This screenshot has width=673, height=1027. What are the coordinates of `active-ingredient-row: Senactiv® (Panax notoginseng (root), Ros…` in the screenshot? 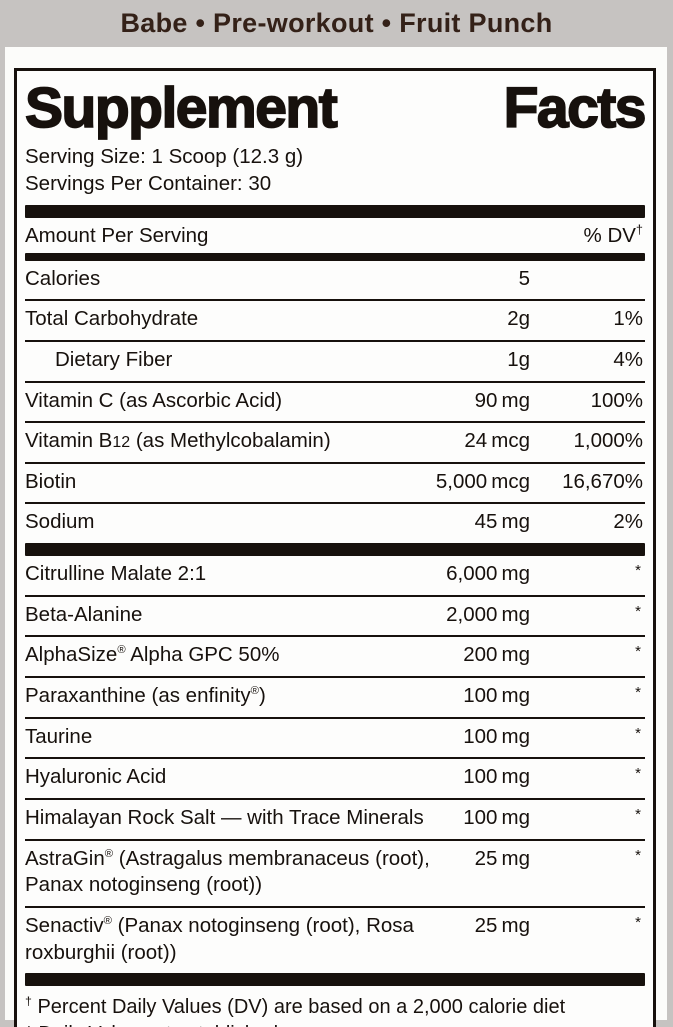 It's located at (335, 939).